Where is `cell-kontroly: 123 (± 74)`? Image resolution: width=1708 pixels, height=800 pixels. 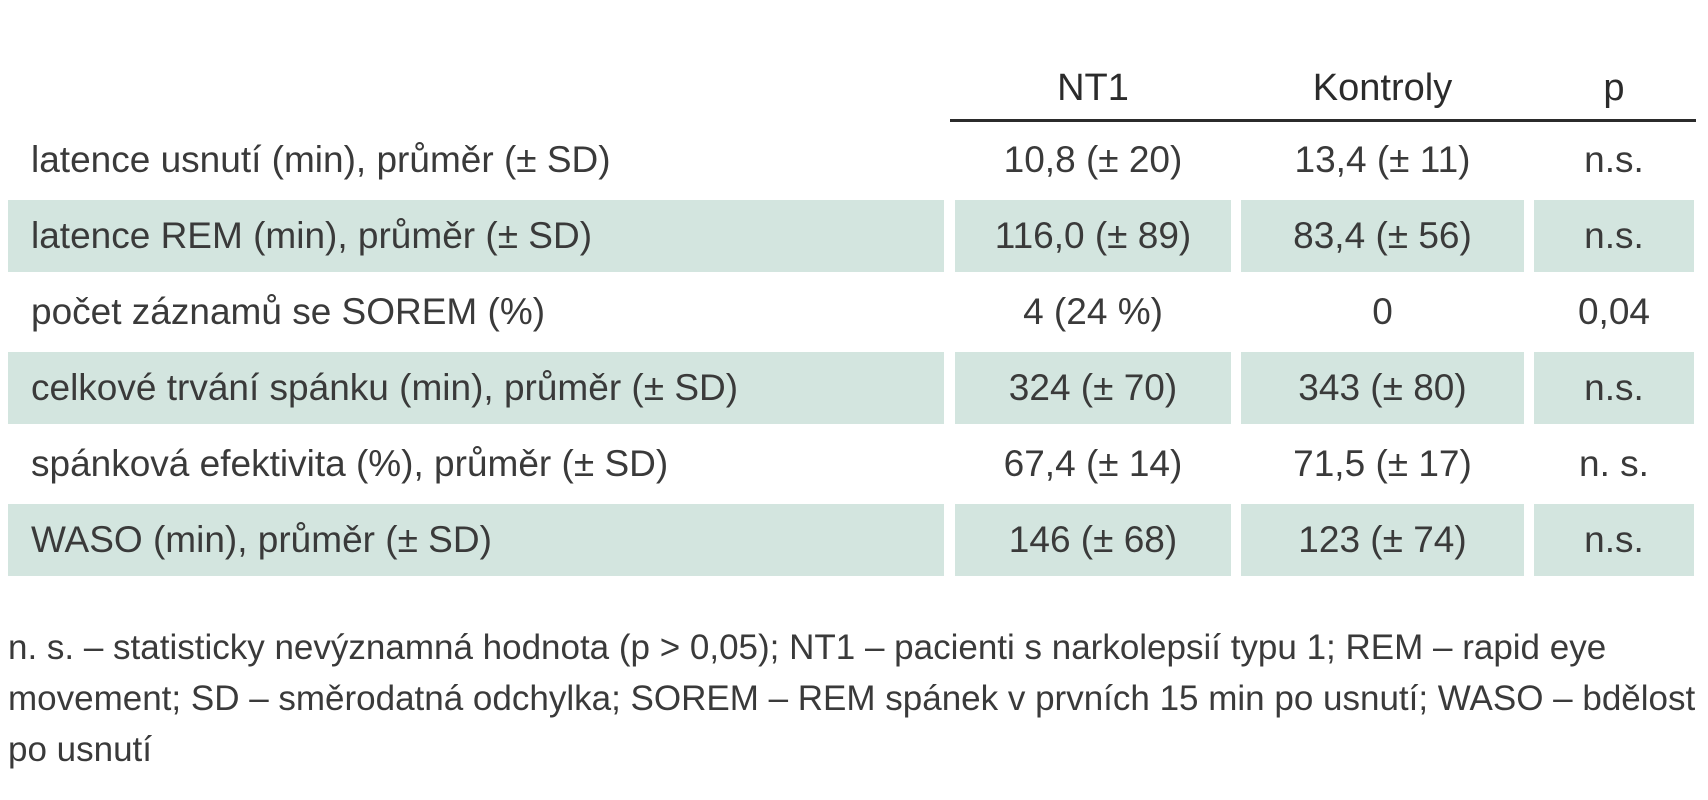
cell-kontroly: 123 (± 74) is located at coordinates (1382, 540).